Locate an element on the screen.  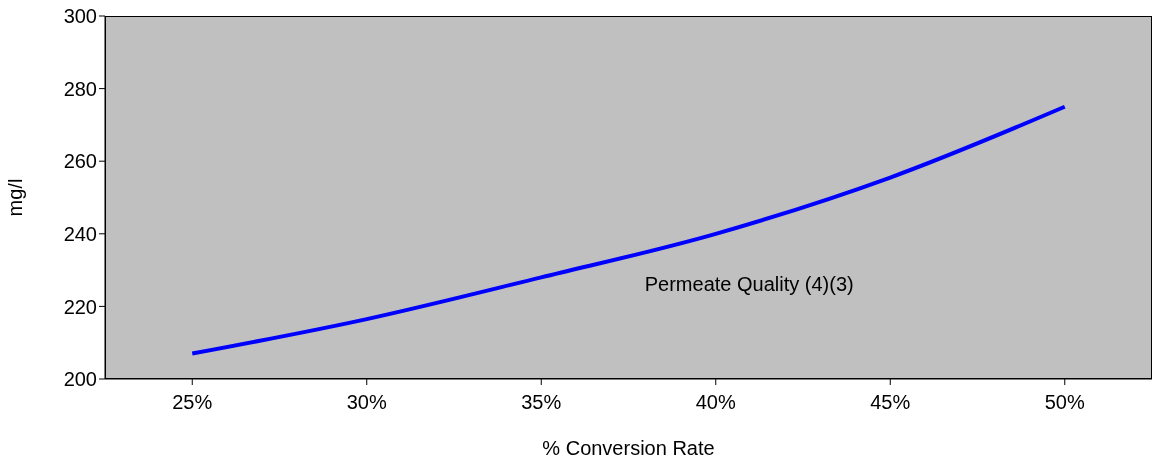
series-label: Permeate Quality (4)(3) is located at coordinates (749, 283).